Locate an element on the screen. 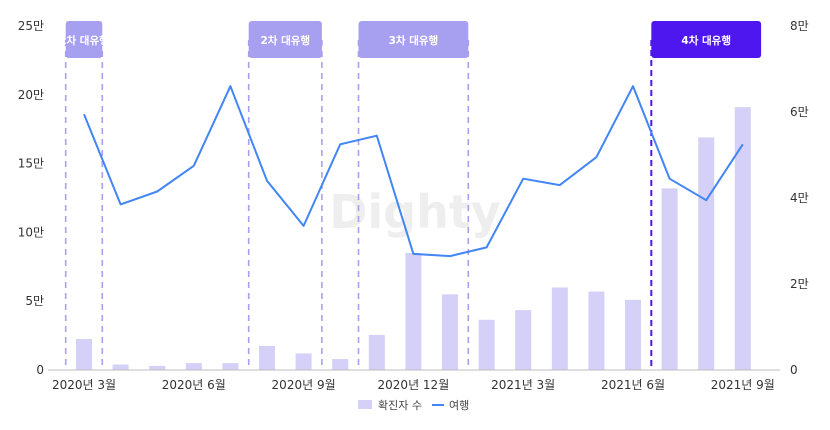 This screenshot has width=830, height=430. wave-label: 3차 대유행 is located at coordinates (414, 40).